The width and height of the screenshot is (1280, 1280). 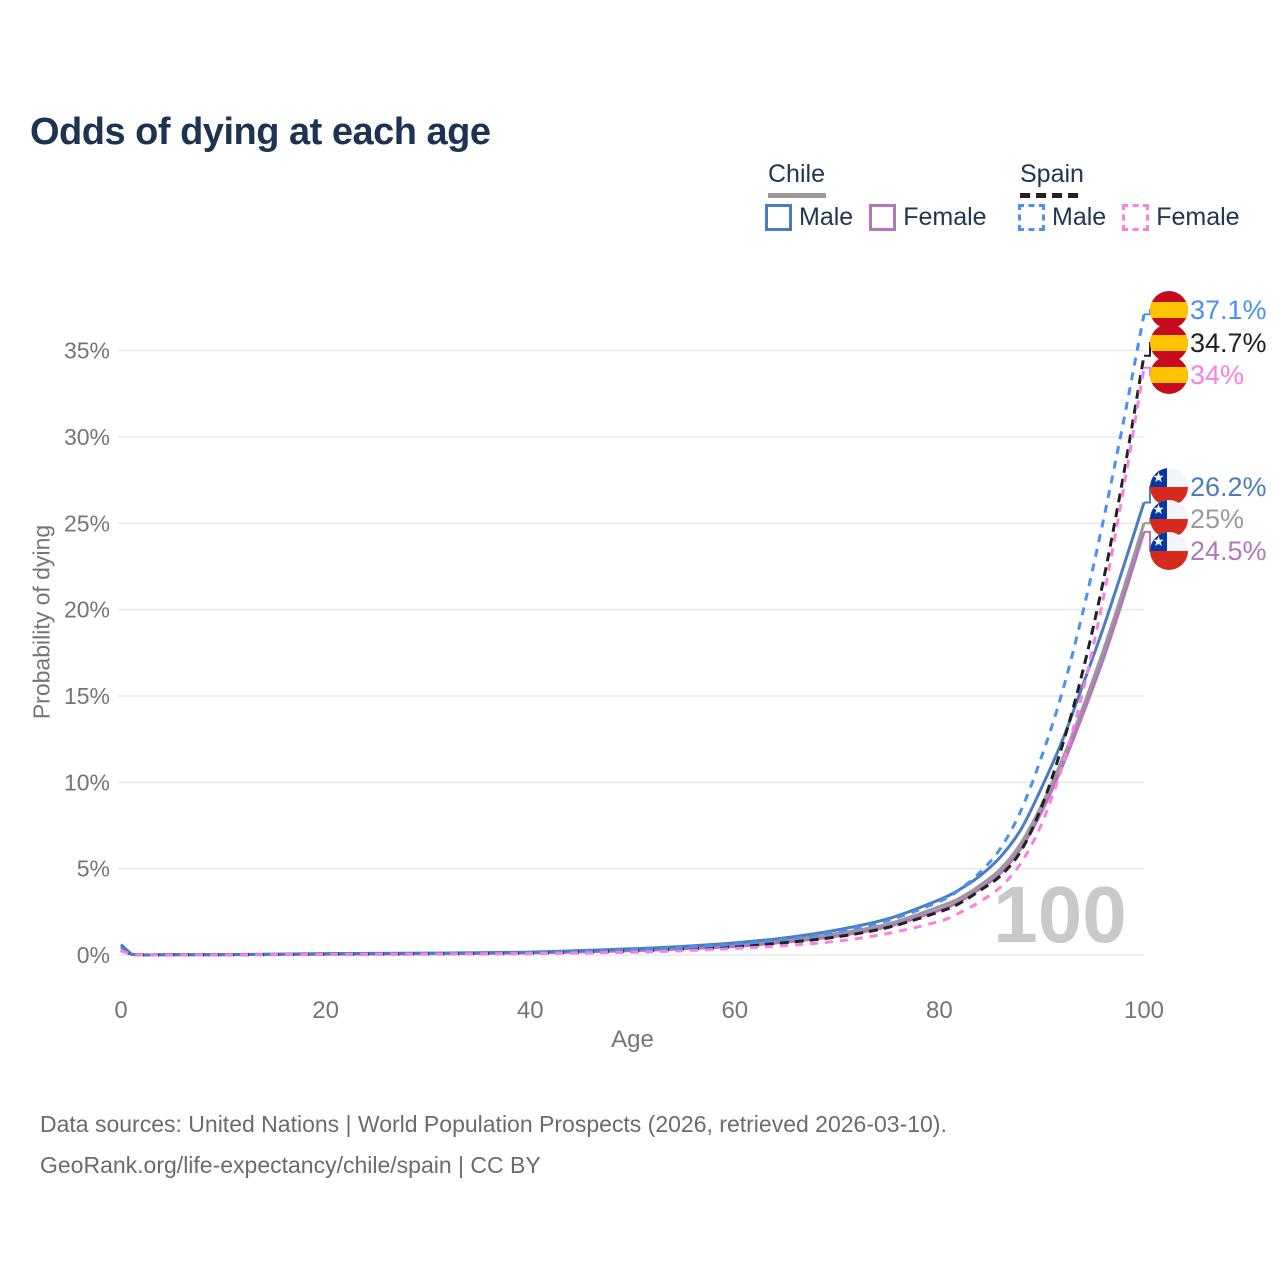 What do you see at coordinates (1228, 343) in the screenshot?
I see `end-label-value: 34.7%` at bounding box center [1228, 343].